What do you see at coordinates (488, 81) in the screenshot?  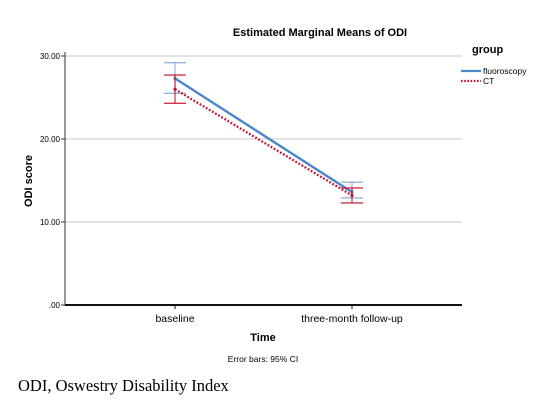 I see `legend-label-CT: CT` at bounding box center [488, 81].